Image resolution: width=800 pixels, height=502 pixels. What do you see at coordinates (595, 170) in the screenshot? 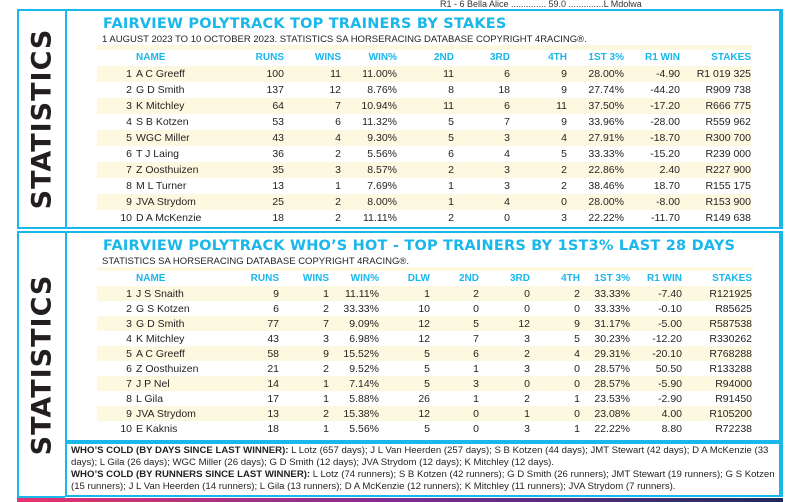
I see `table-cell: 22.86%` at bounding box center [595, 170].